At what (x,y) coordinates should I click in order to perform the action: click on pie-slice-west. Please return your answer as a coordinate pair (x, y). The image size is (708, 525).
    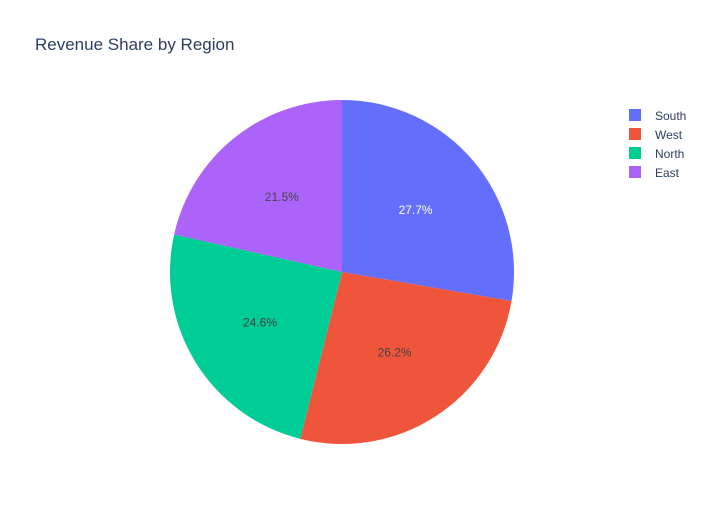
    Looking at the image, I should click on (406, 358).